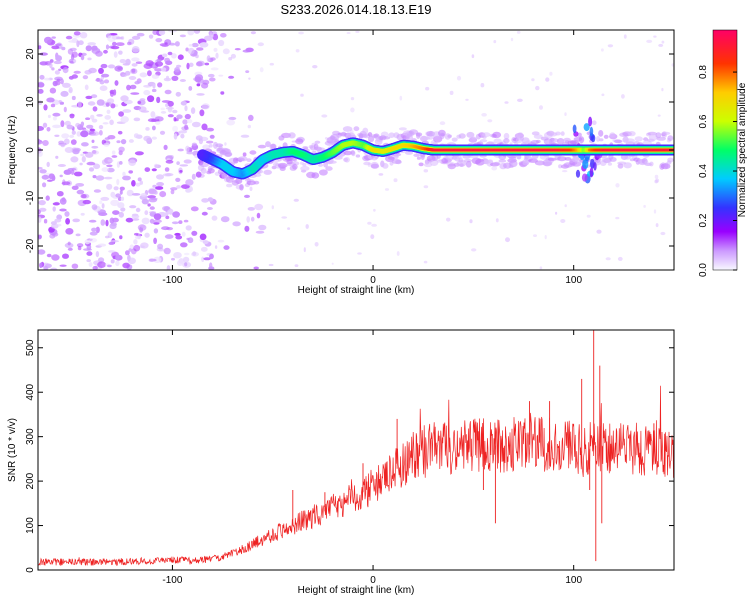 The height and width of the screenshot is (600, 750). I want to click on burst-blob, so click(578, 173).